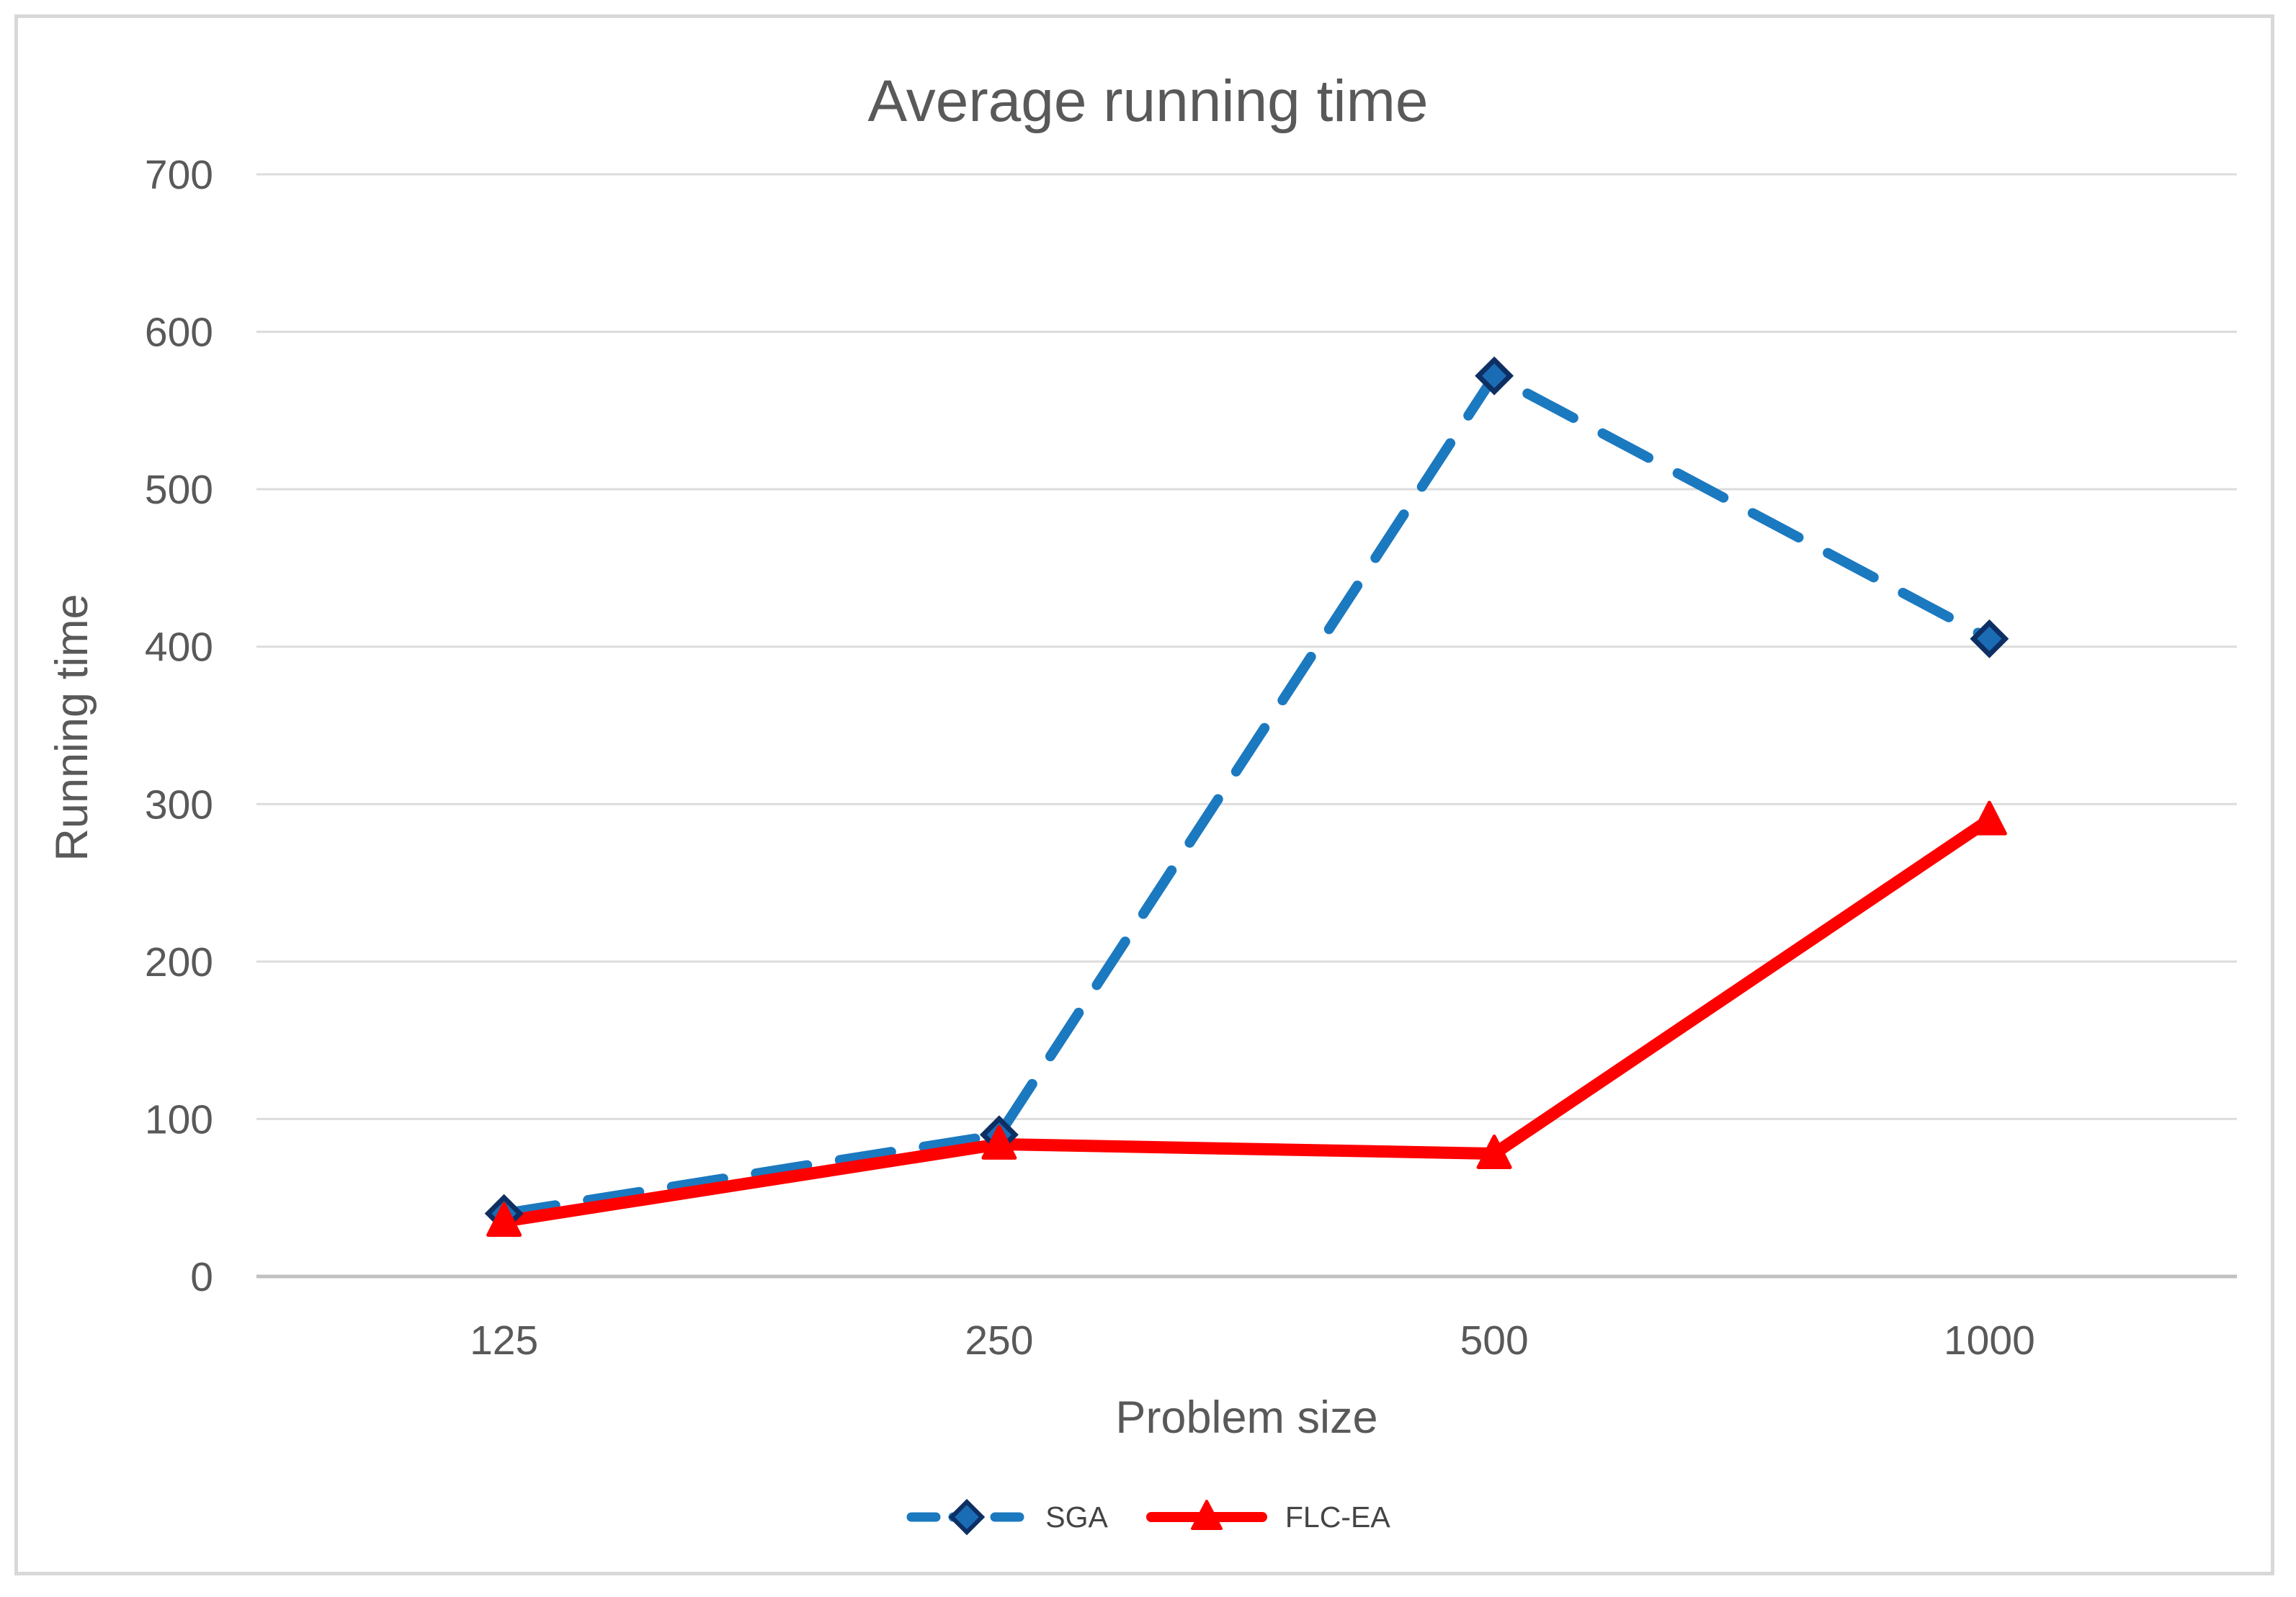 The image size is (2296, 1597). What do you see at coordinates (179, 1119) in the screenshot?
I see `y-tick-label: 100` at bounding box center [179, 1119].